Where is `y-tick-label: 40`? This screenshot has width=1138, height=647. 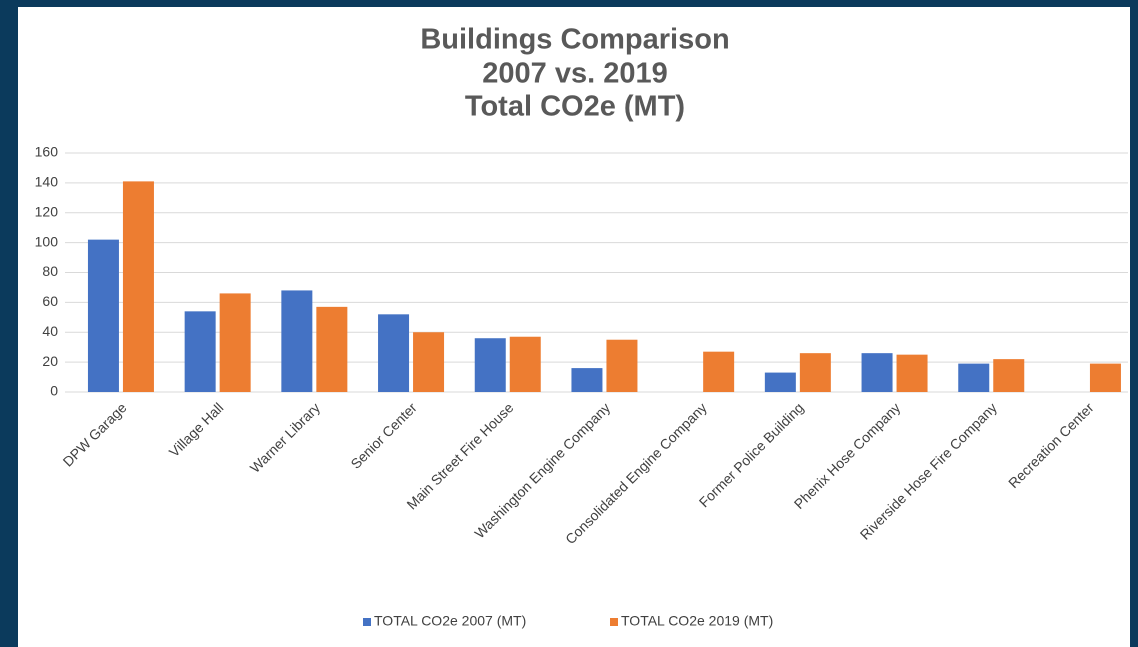 y-tick-label: 40 is located at coordinates (50, 331).